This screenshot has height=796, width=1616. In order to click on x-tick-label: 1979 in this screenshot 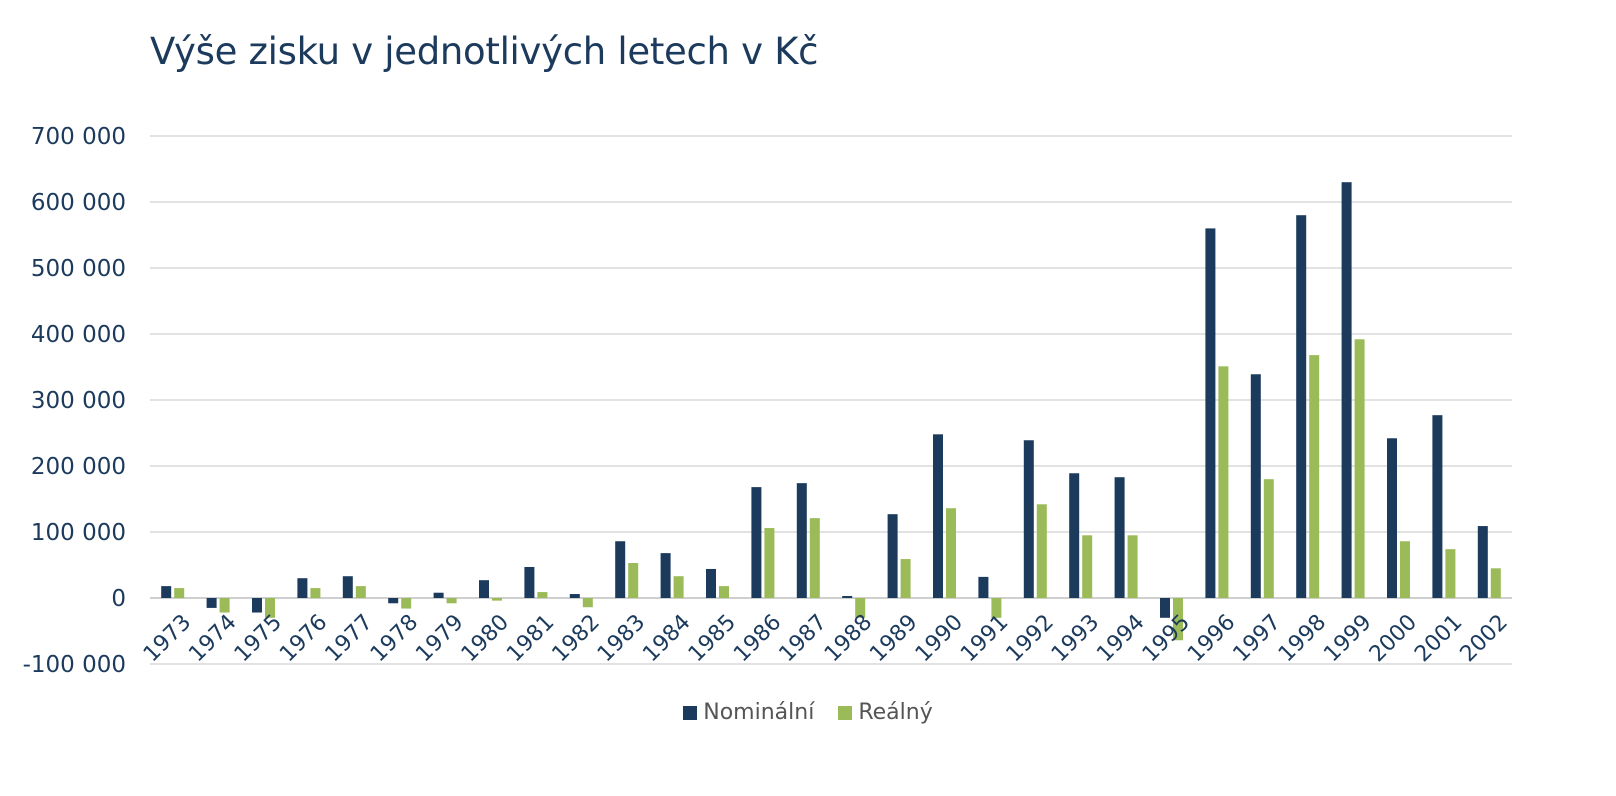, I will do `click(439, 638)`.